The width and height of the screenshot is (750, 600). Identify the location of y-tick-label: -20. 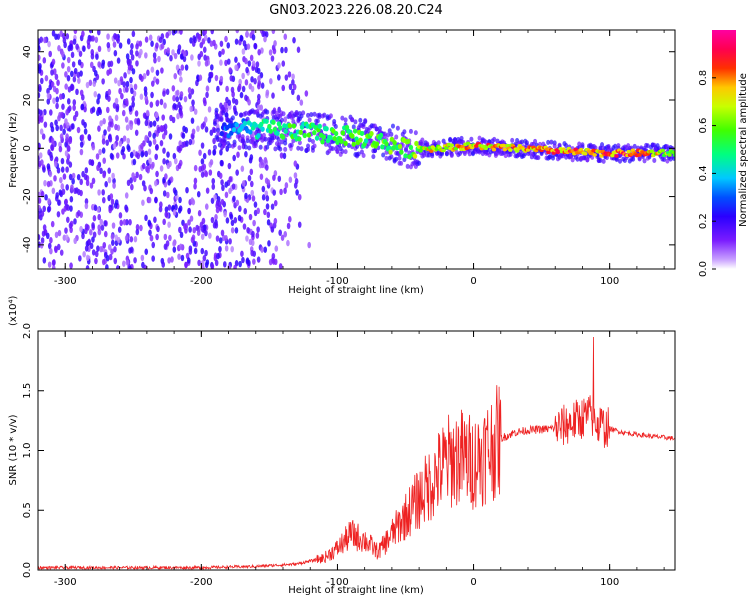
(27, 196).